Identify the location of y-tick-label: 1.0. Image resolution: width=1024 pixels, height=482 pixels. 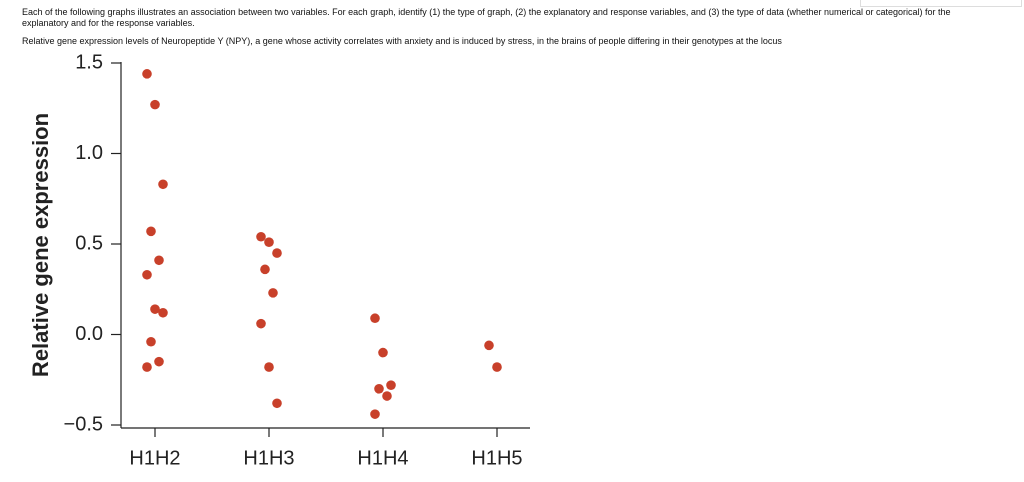
(89, 153).